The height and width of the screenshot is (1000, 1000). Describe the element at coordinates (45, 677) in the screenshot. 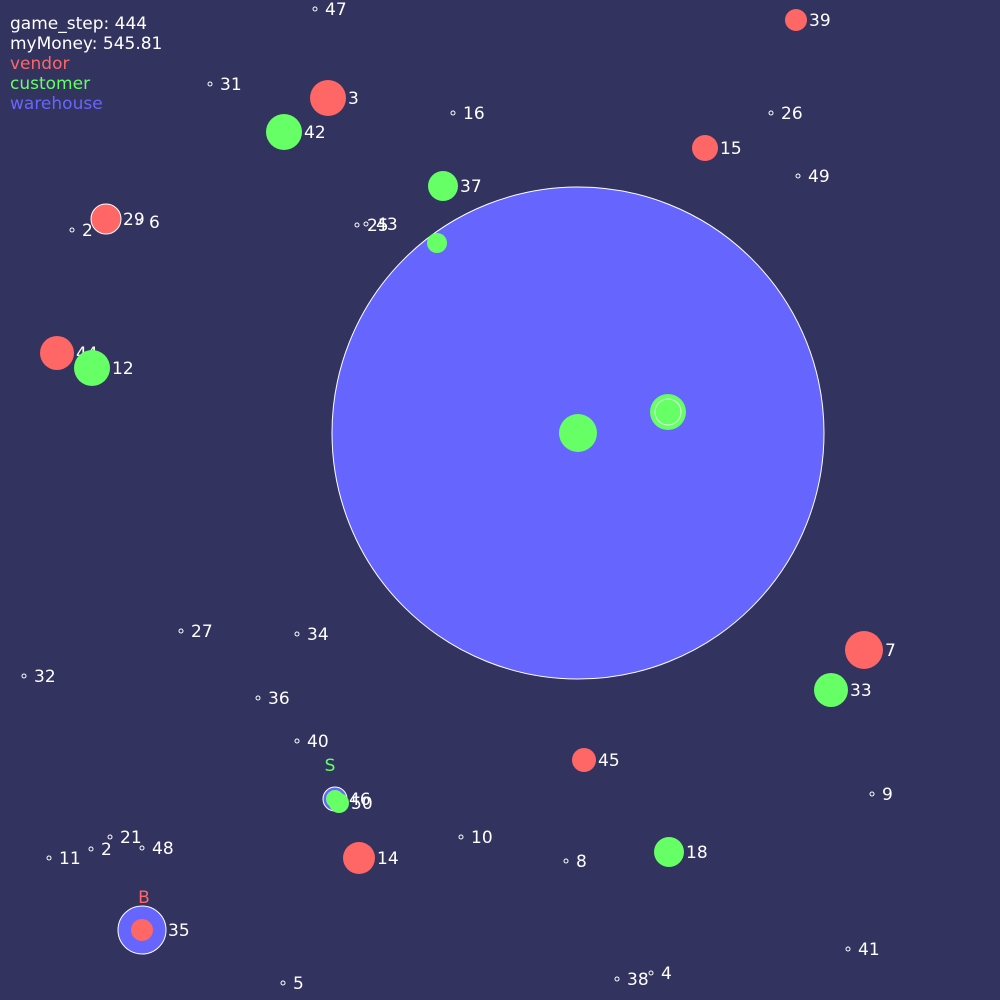

I see `node-label-32: 32` at that location.